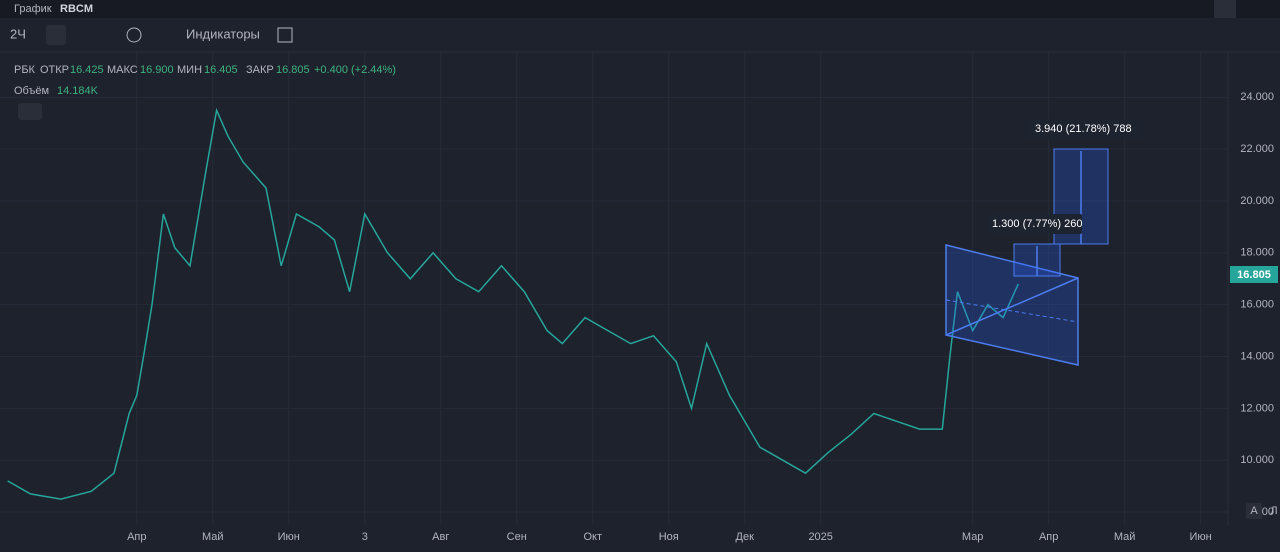 This screenshot has height=552, width=1280. Describe the element at coordinates (122, 70) in the screenshot. I see `legend-label: МАКС` at that location.